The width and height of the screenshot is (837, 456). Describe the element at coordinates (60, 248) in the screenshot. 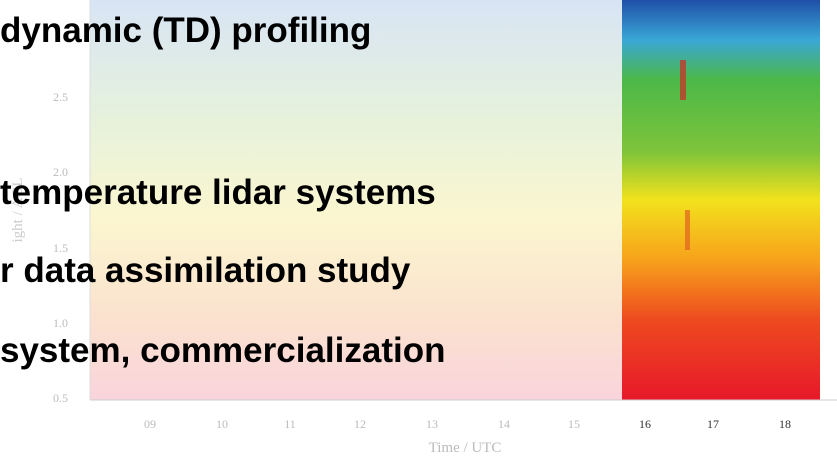

I see `y-tick-label: 1.5` at that location.